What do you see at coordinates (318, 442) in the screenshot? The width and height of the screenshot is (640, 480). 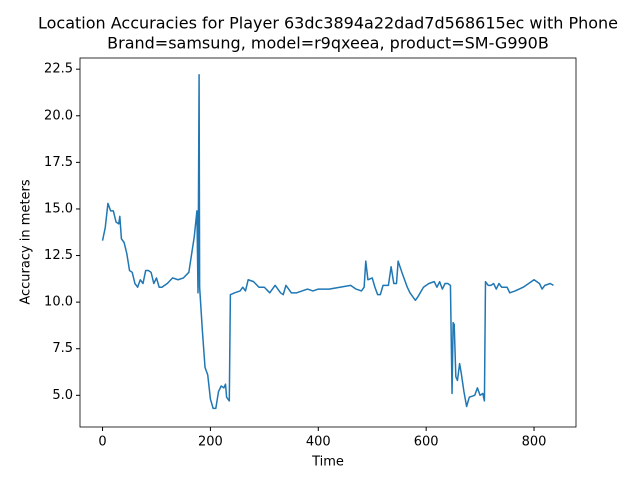 I see `x-tick-label: 400` at bounding box center [318, 442].